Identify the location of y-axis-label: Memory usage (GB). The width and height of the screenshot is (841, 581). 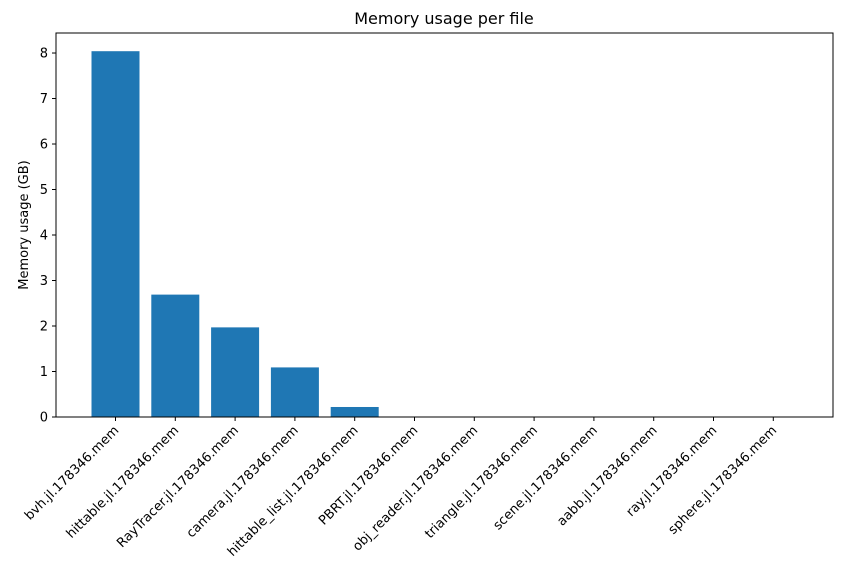
(24, 225).